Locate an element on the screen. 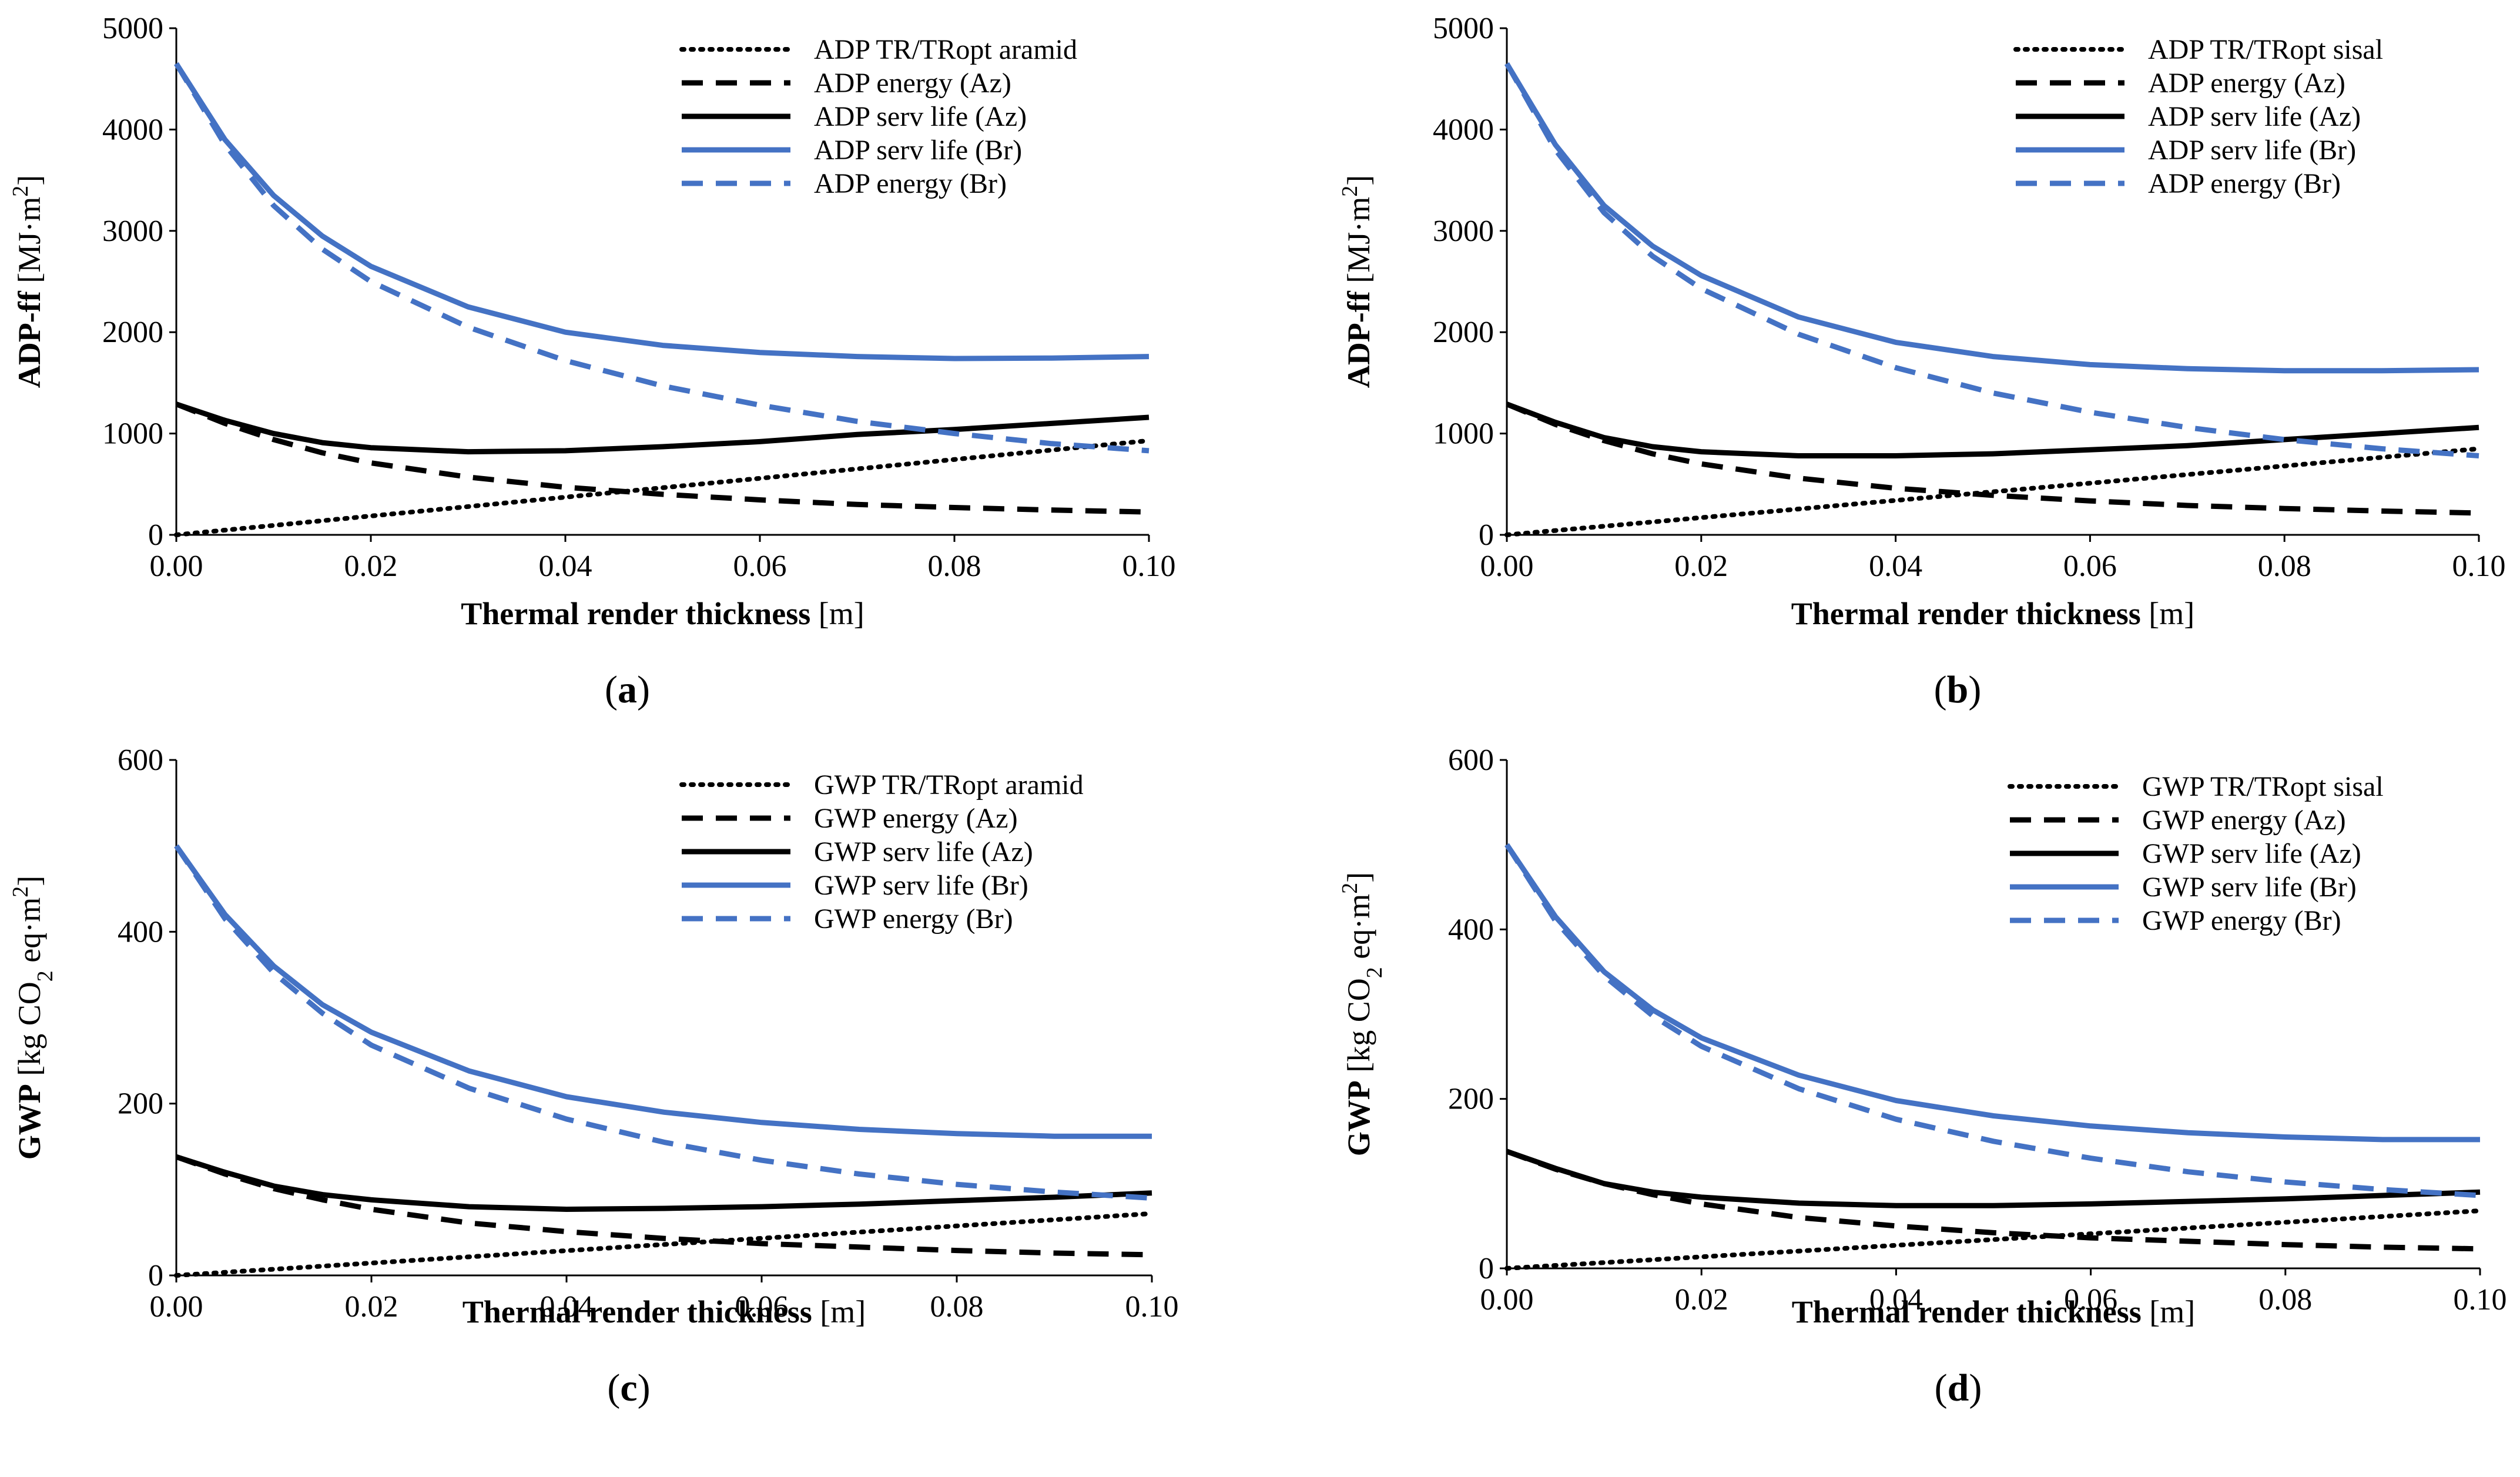 This screenshot has width=2520, height=1477. panel-label: (a) is located at coordinates (627, 689).